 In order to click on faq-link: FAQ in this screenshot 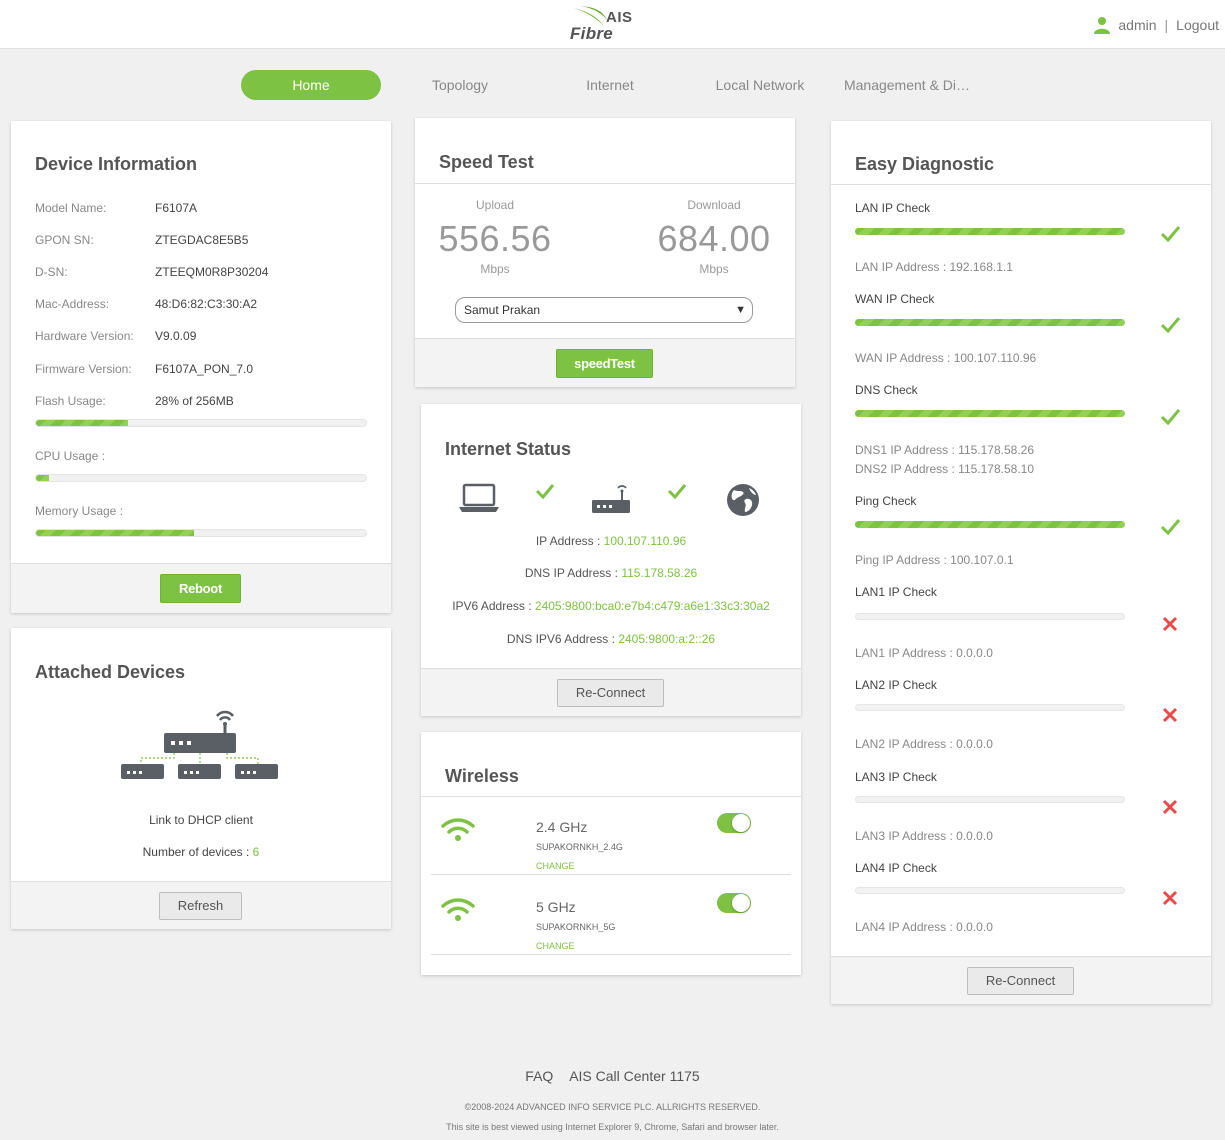, I will do `click(539, 1076)`.